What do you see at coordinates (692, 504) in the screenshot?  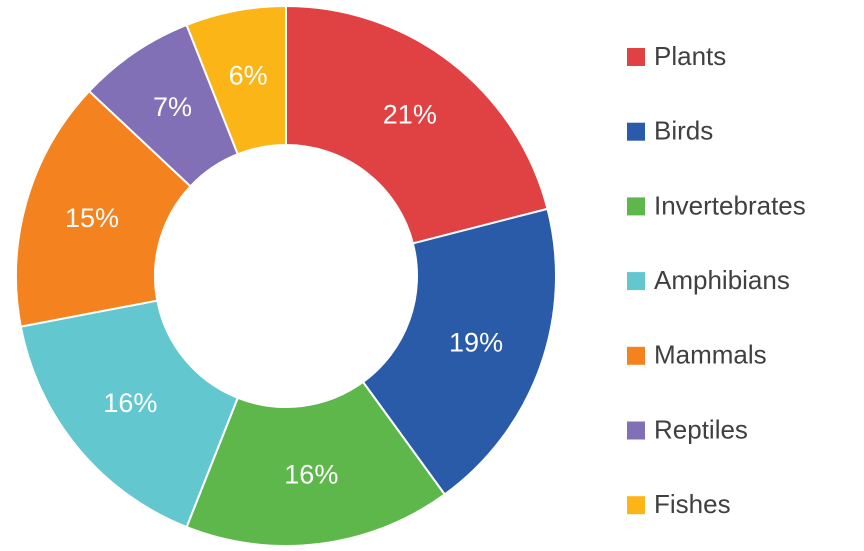 I see `legend-label: Fishes` at bounding box center [692, 504].